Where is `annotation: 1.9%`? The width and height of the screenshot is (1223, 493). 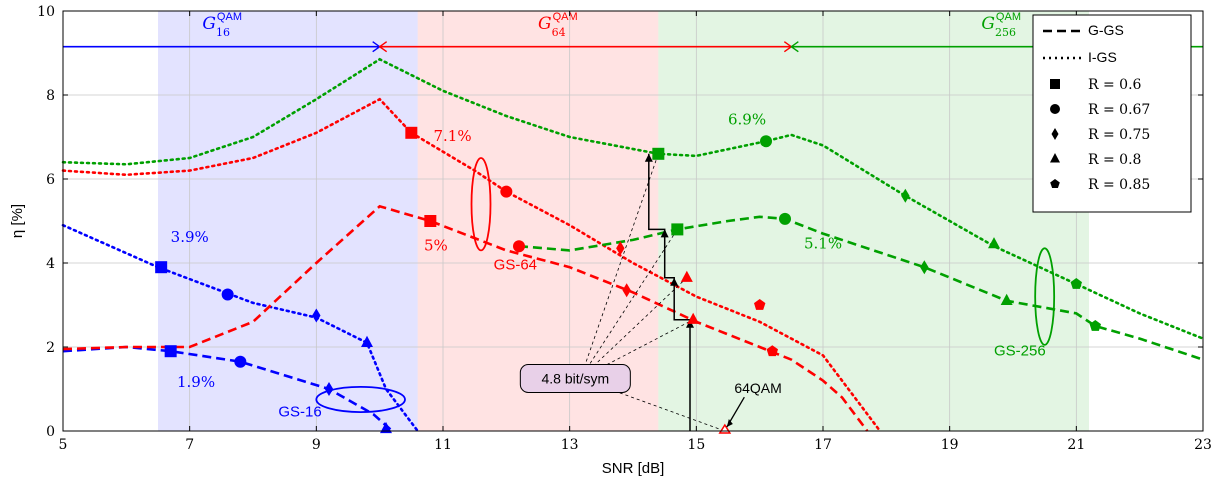 annotation: 1.9% is located at coordinates (196, 382).